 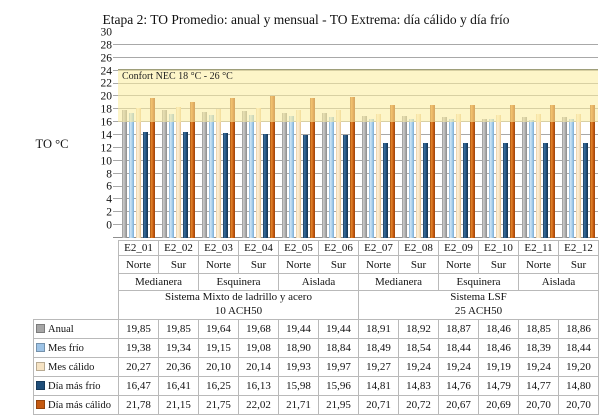 What do you see at coordinates (178, 367) in the screenshot?
I see `value-cell: 20,36` at bounding box center [178, 367].